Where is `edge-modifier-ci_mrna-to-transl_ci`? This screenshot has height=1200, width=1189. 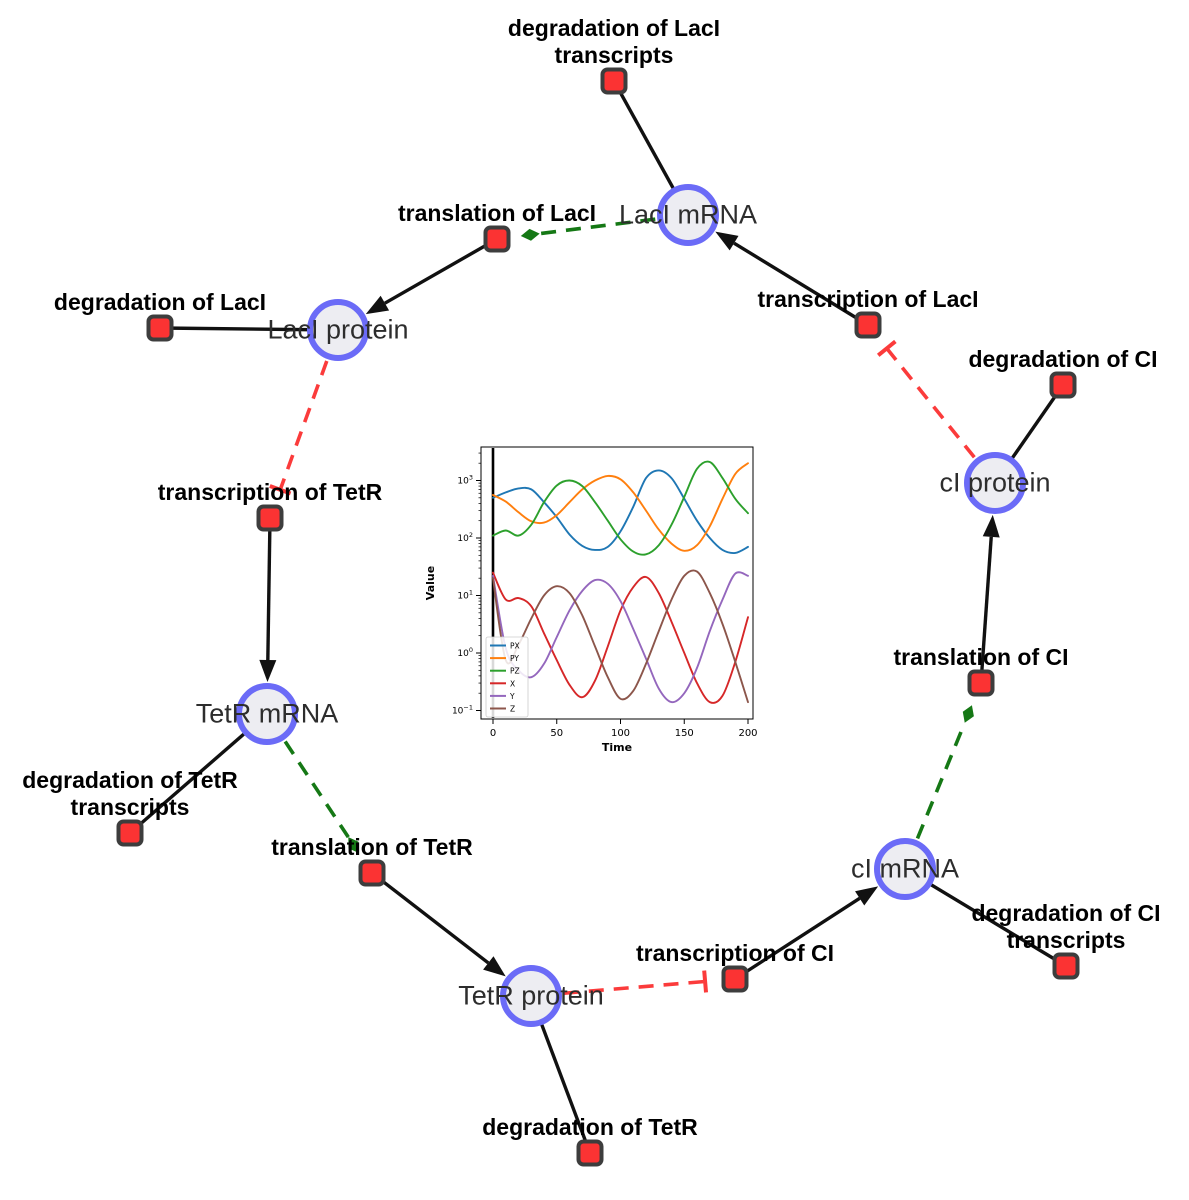 edge-modifier-ci_mrna-to-transl_ci is located at coordinates (944, 772).